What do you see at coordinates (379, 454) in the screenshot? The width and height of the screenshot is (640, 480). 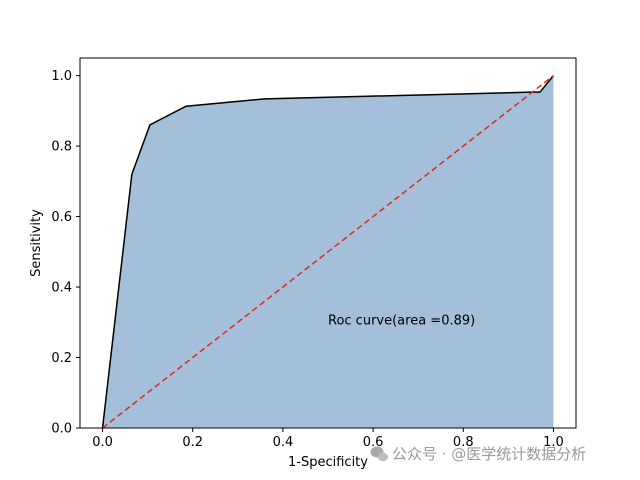 I see `wechat-icon` at bounding box center [379, 454].